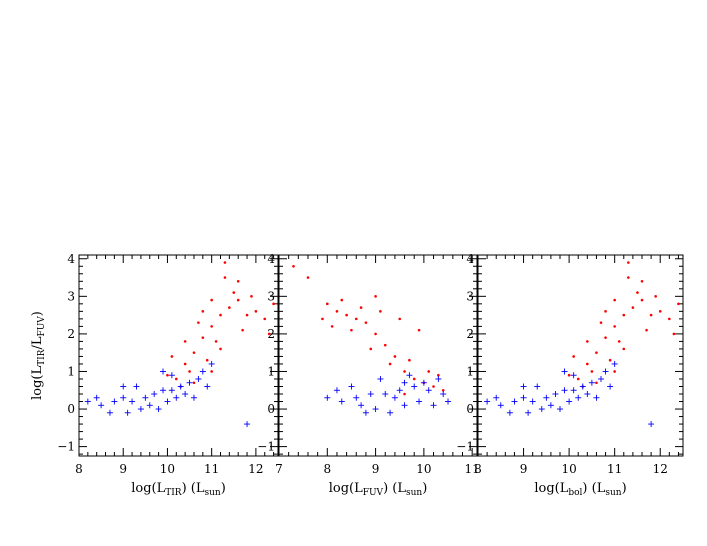 The image size is (707, 546). Describe the element at coordinates (423, 469) in the screenshot. I see `x-tick-label: 10` at that location.